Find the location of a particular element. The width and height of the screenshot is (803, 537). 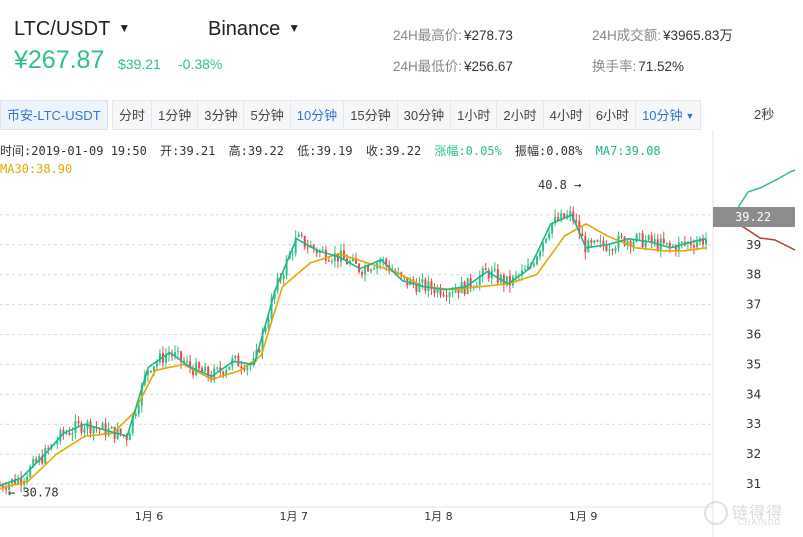

period-tab-4: 10分钟 is located at coordinates (317, 115).